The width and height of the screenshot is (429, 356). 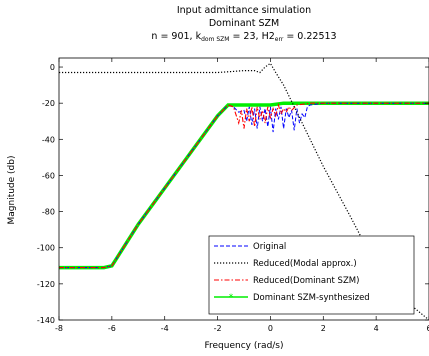 What do you see at coordinates (48, 139) in the screenshot?
I see `y-tick-label: -40` at bounding box center [48, 139].